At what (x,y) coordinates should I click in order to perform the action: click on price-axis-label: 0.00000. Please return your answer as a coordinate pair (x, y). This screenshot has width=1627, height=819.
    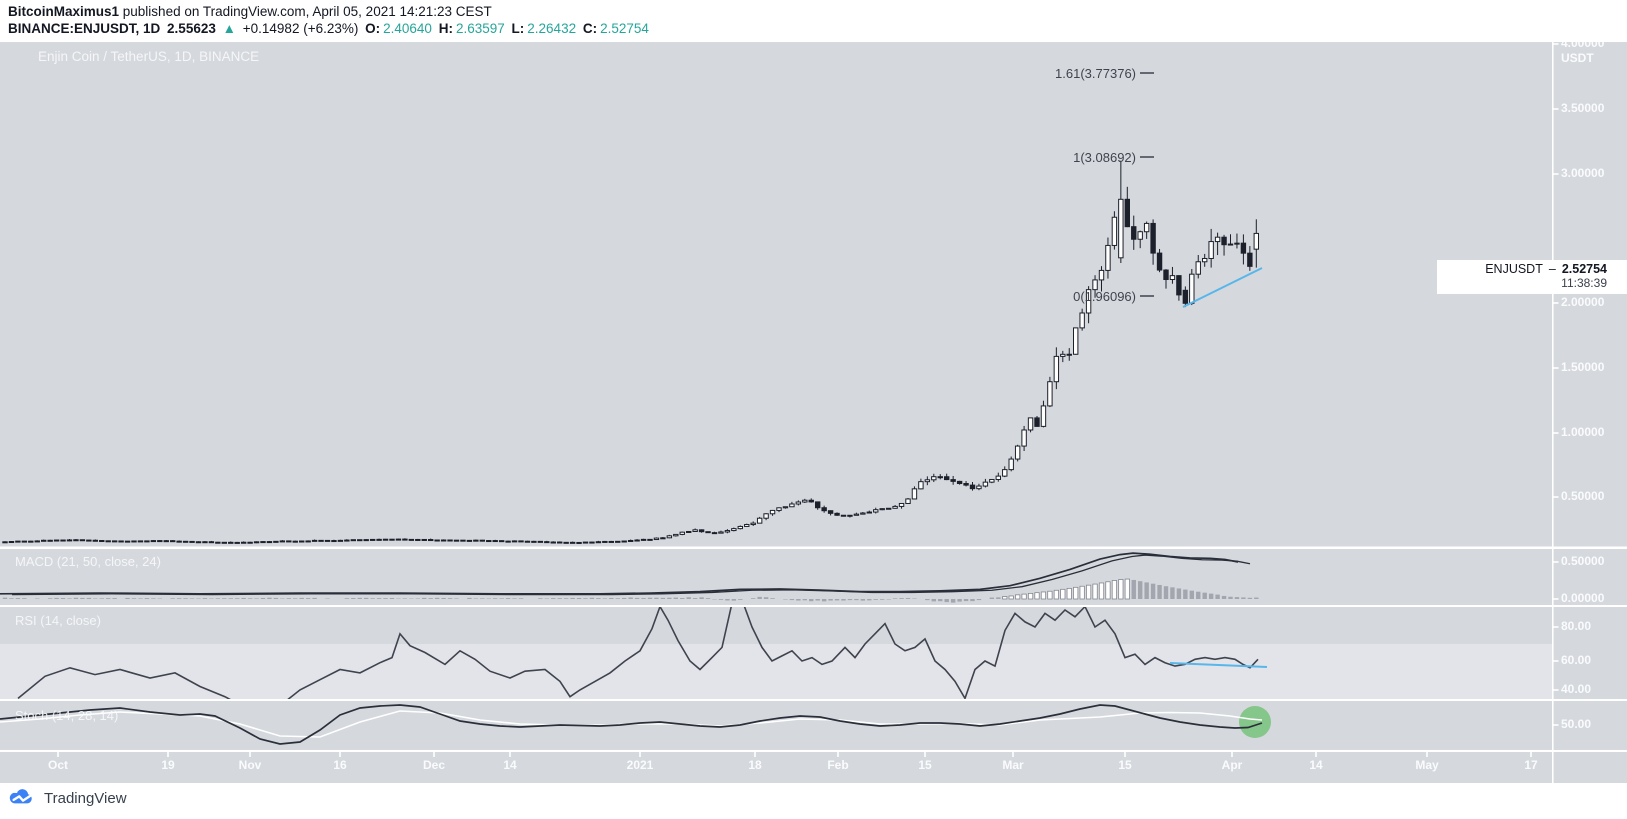
    Looking at the image, I should click on (1583, 598).